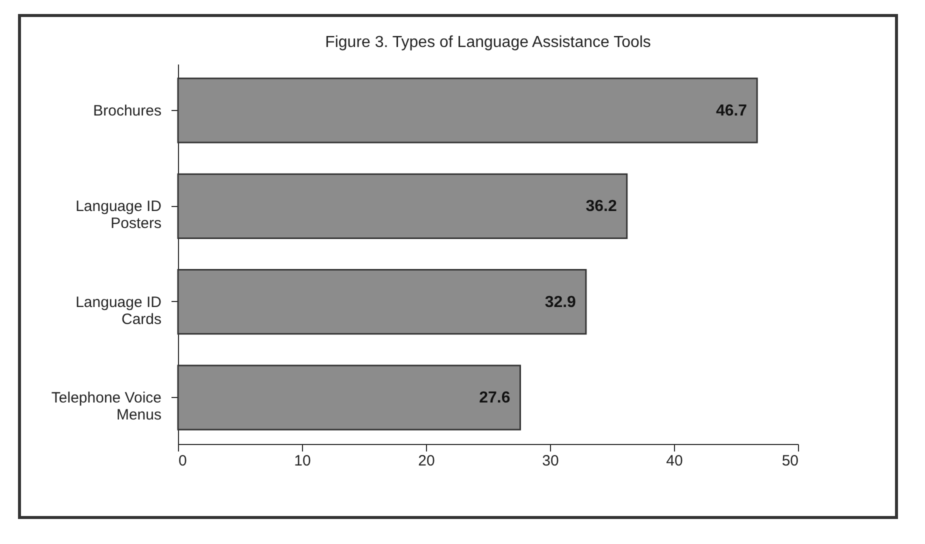  I want to click on x-tick-label: 50, so click(790, 461).